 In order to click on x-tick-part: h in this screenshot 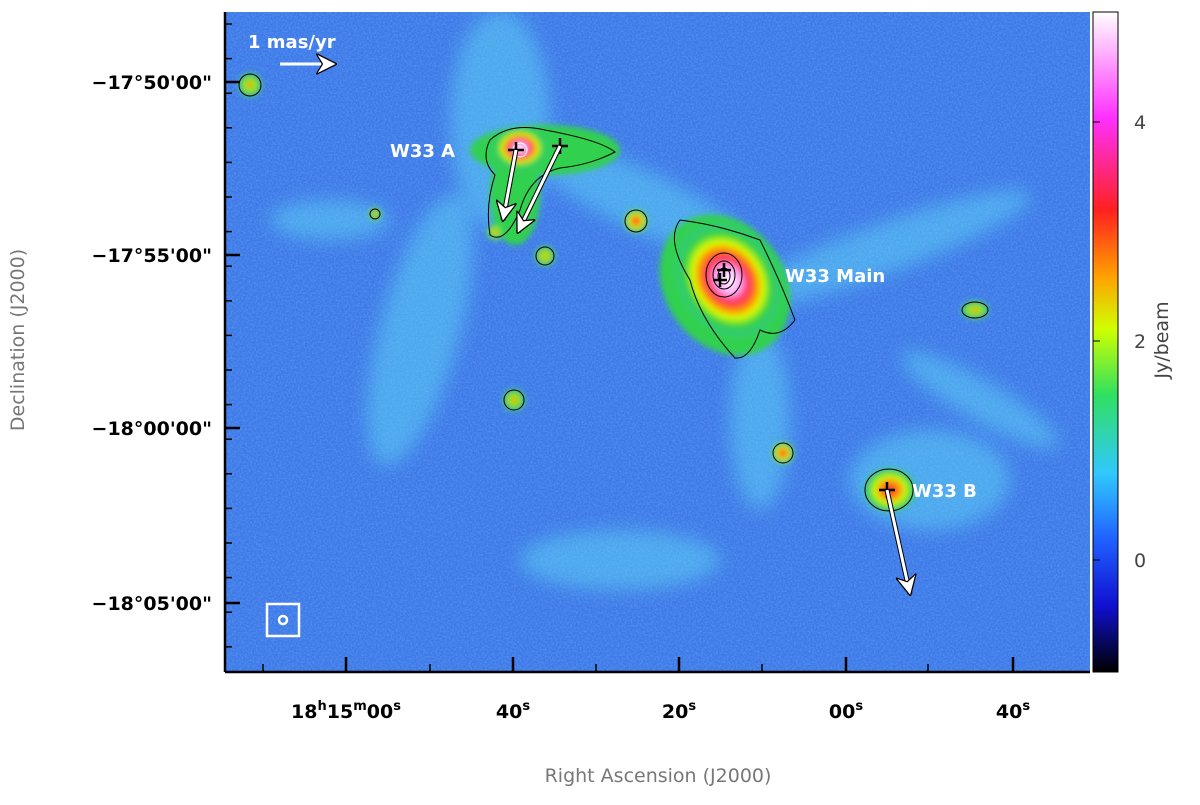, I will do `click(321, 706)`.